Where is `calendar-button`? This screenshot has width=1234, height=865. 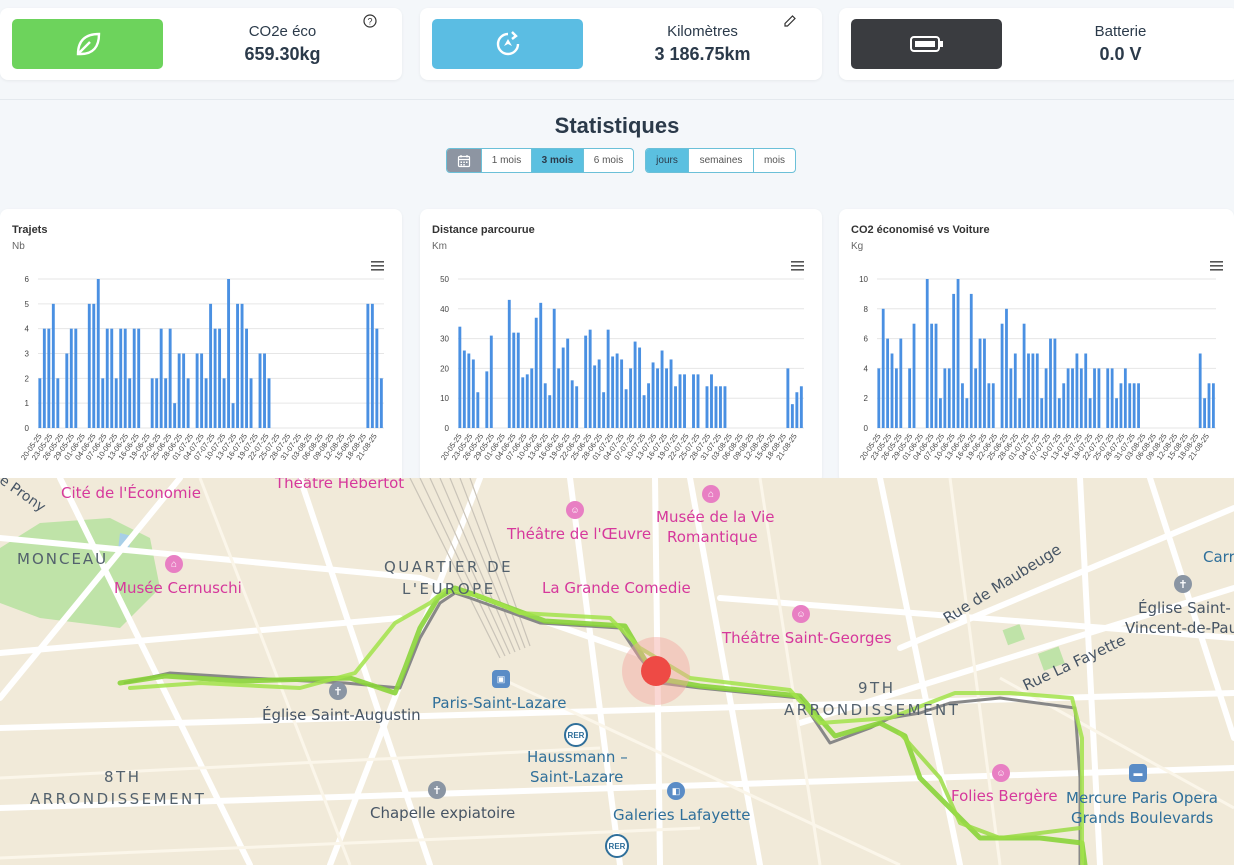
calendar-button is located at coordinates (464, 160).